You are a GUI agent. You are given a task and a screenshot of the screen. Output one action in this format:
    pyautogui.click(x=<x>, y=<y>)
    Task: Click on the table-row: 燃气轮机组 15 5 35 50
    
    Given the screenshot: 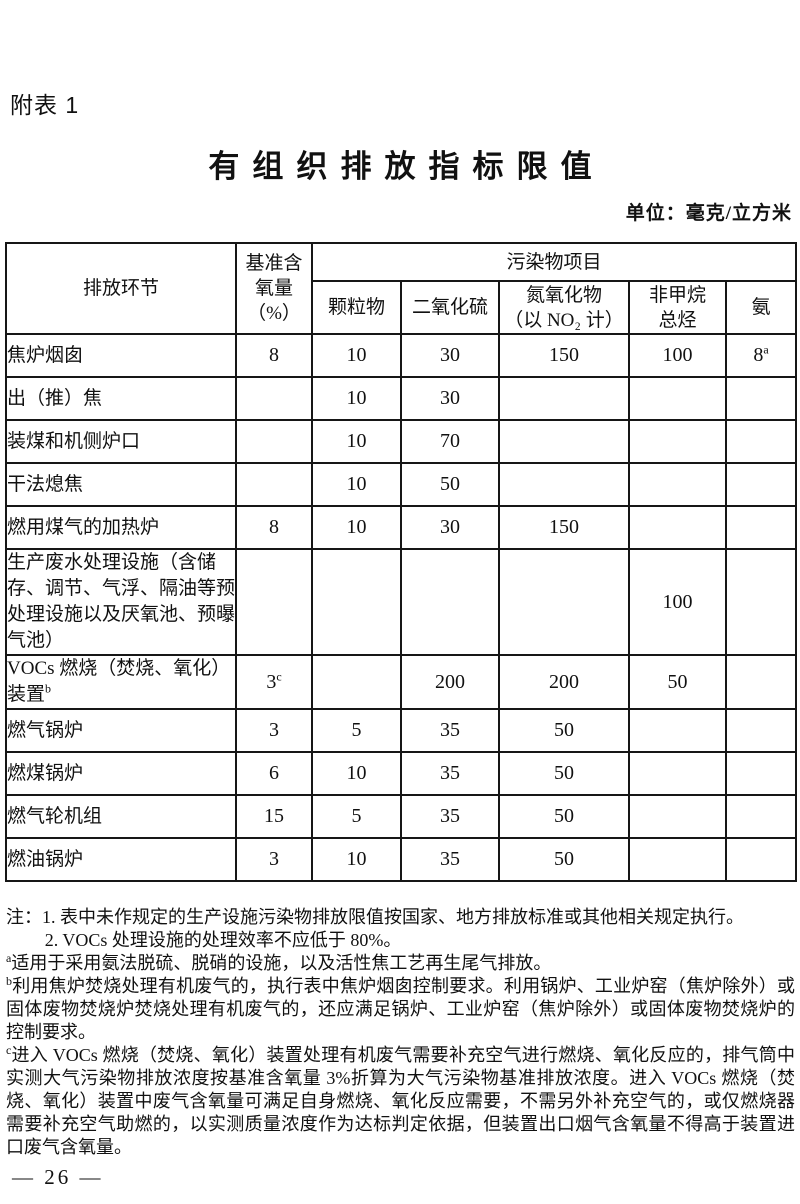 What is the action you would take?
    pyautogui.click(x=401, y=816)
    